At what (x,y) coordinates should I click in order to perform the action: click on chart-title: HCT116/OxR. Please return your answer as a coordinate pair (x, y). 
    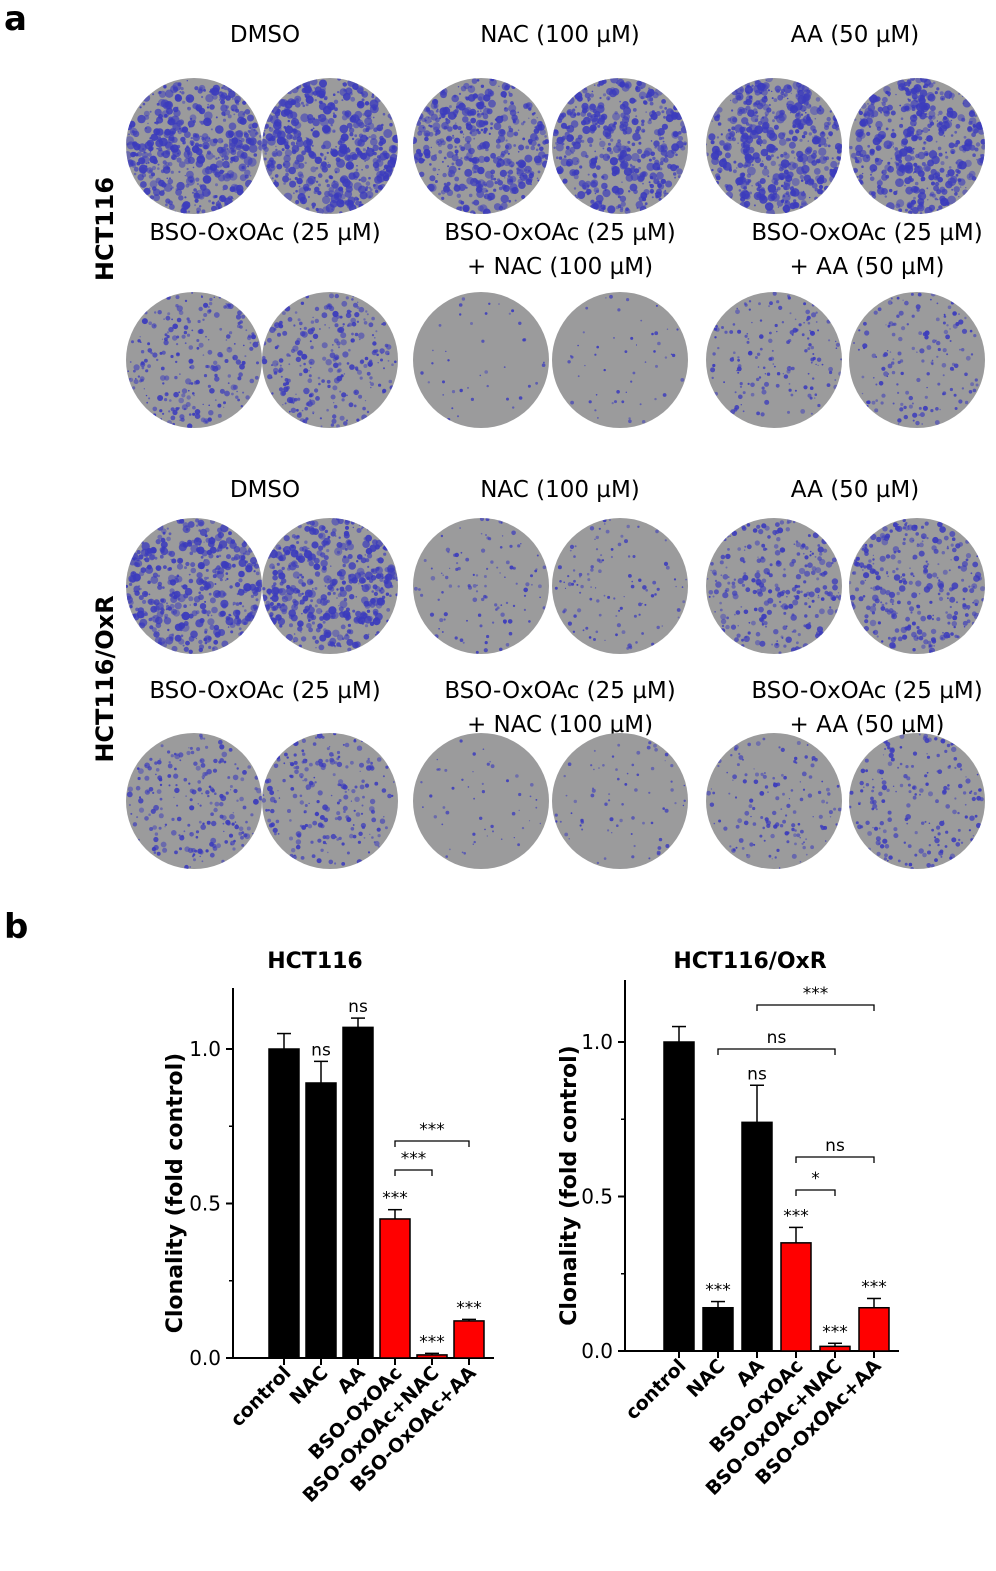
    Looking at the image, I should click on (749, 961).